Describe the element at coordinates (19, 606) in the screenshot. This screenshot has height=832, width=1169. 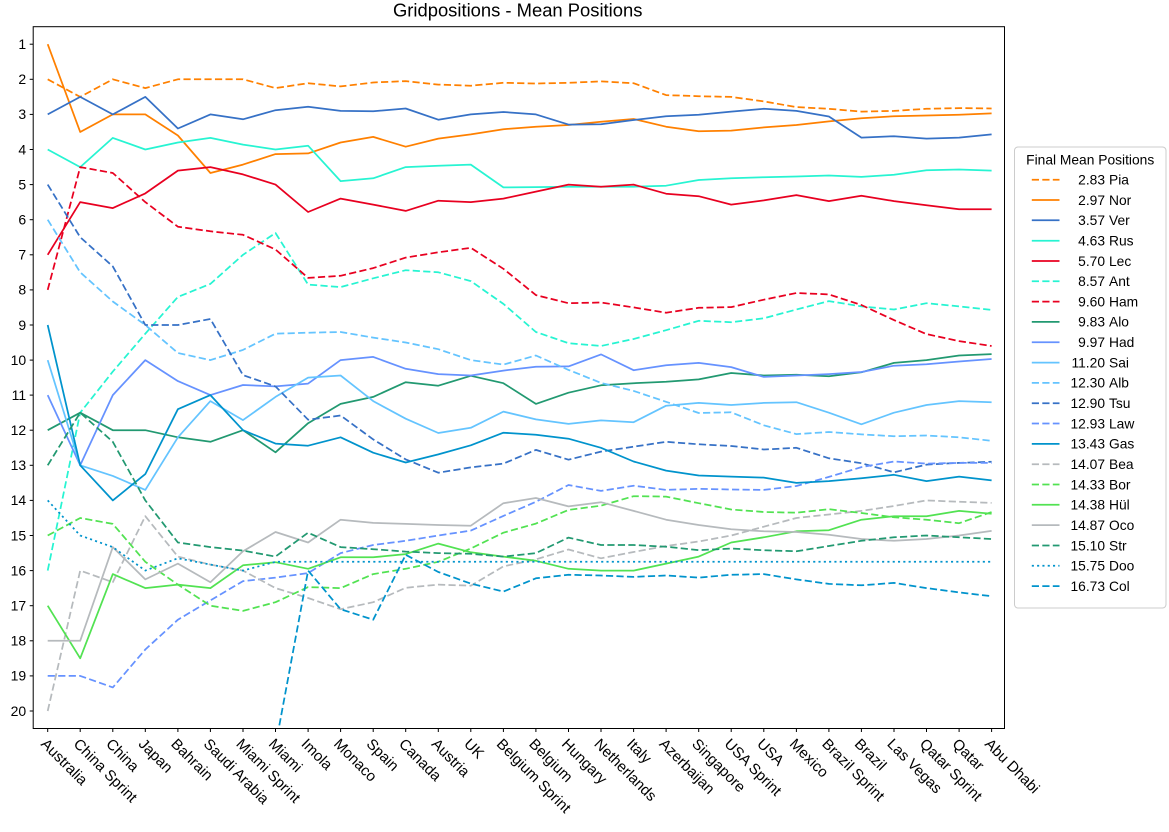
I see `svg-text: 17` at that location.